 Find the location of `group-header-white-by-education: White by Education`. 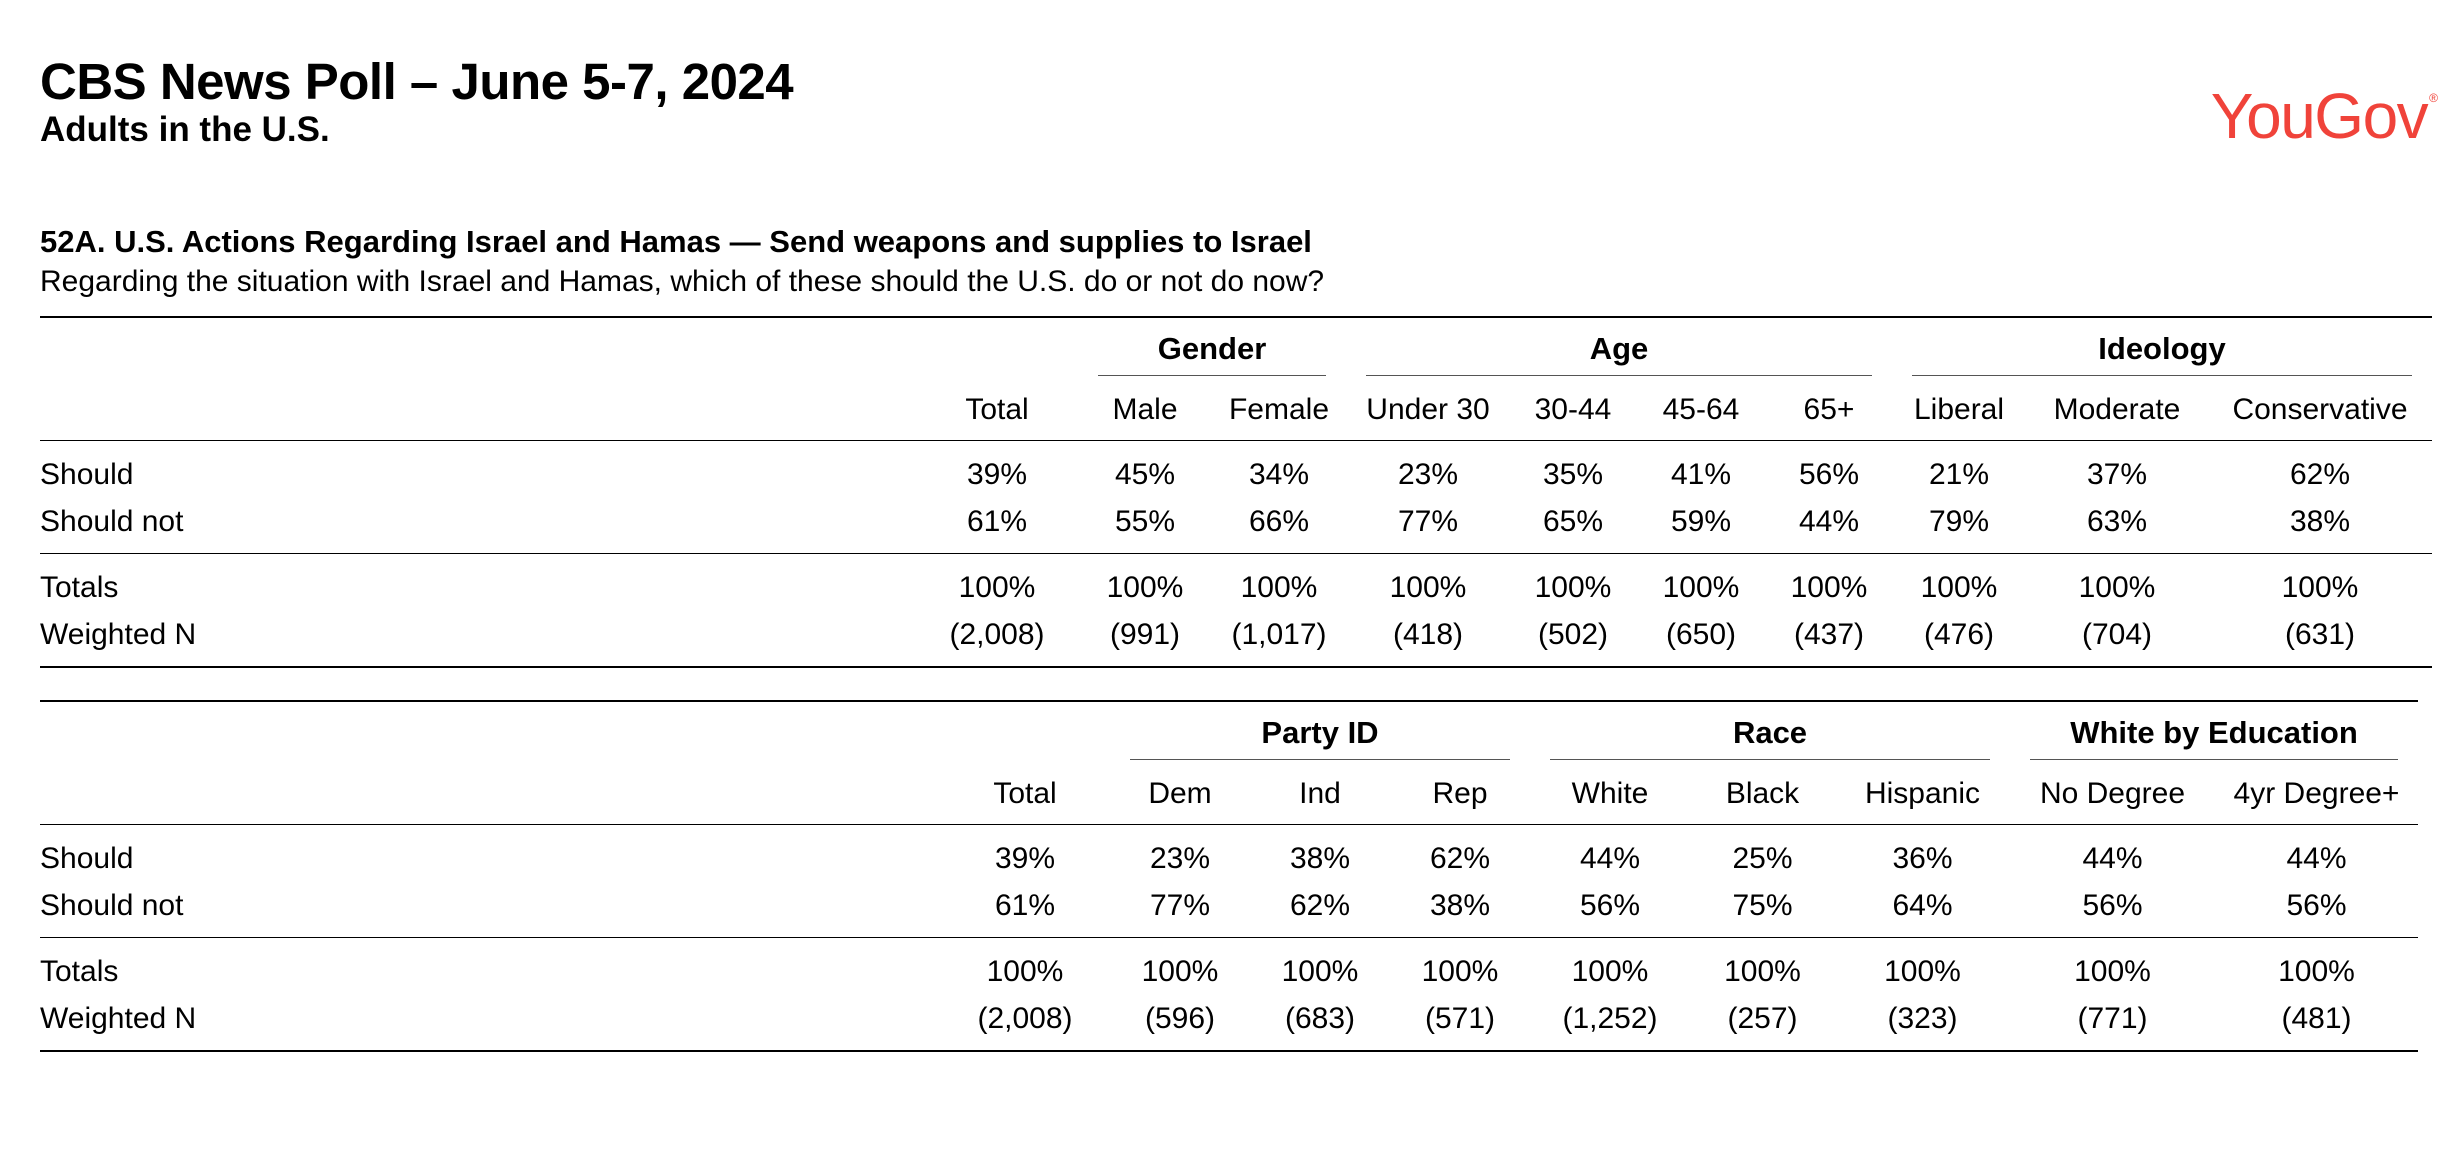

group-header-white-by-education: White by Education is located at coordinates (2214, 732).